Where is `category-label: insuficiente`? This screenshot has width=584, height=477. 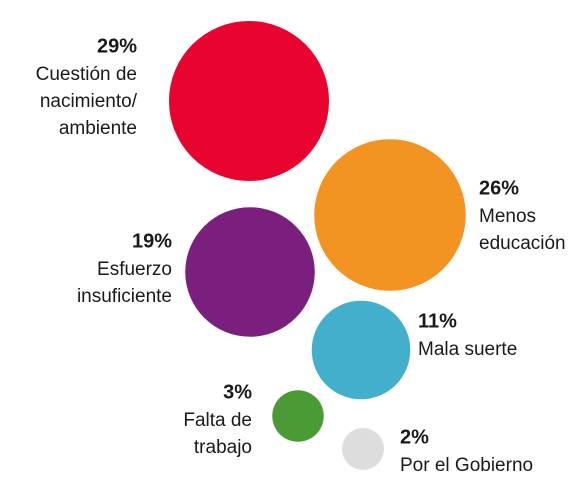 category-label: insuficiente is located at coordinates (124, 296).